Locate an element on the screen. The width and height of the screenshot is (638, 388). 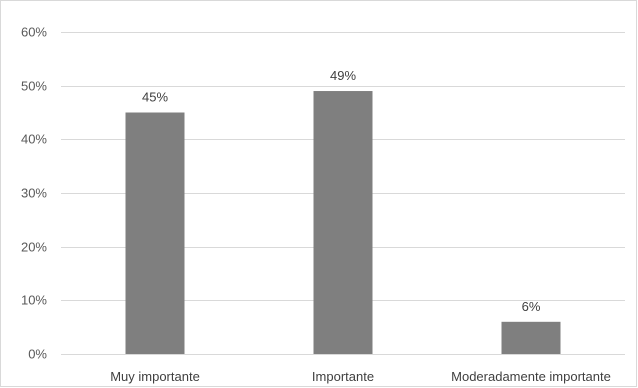
y-tick-label: 30% is located at coordinates (34, 193).